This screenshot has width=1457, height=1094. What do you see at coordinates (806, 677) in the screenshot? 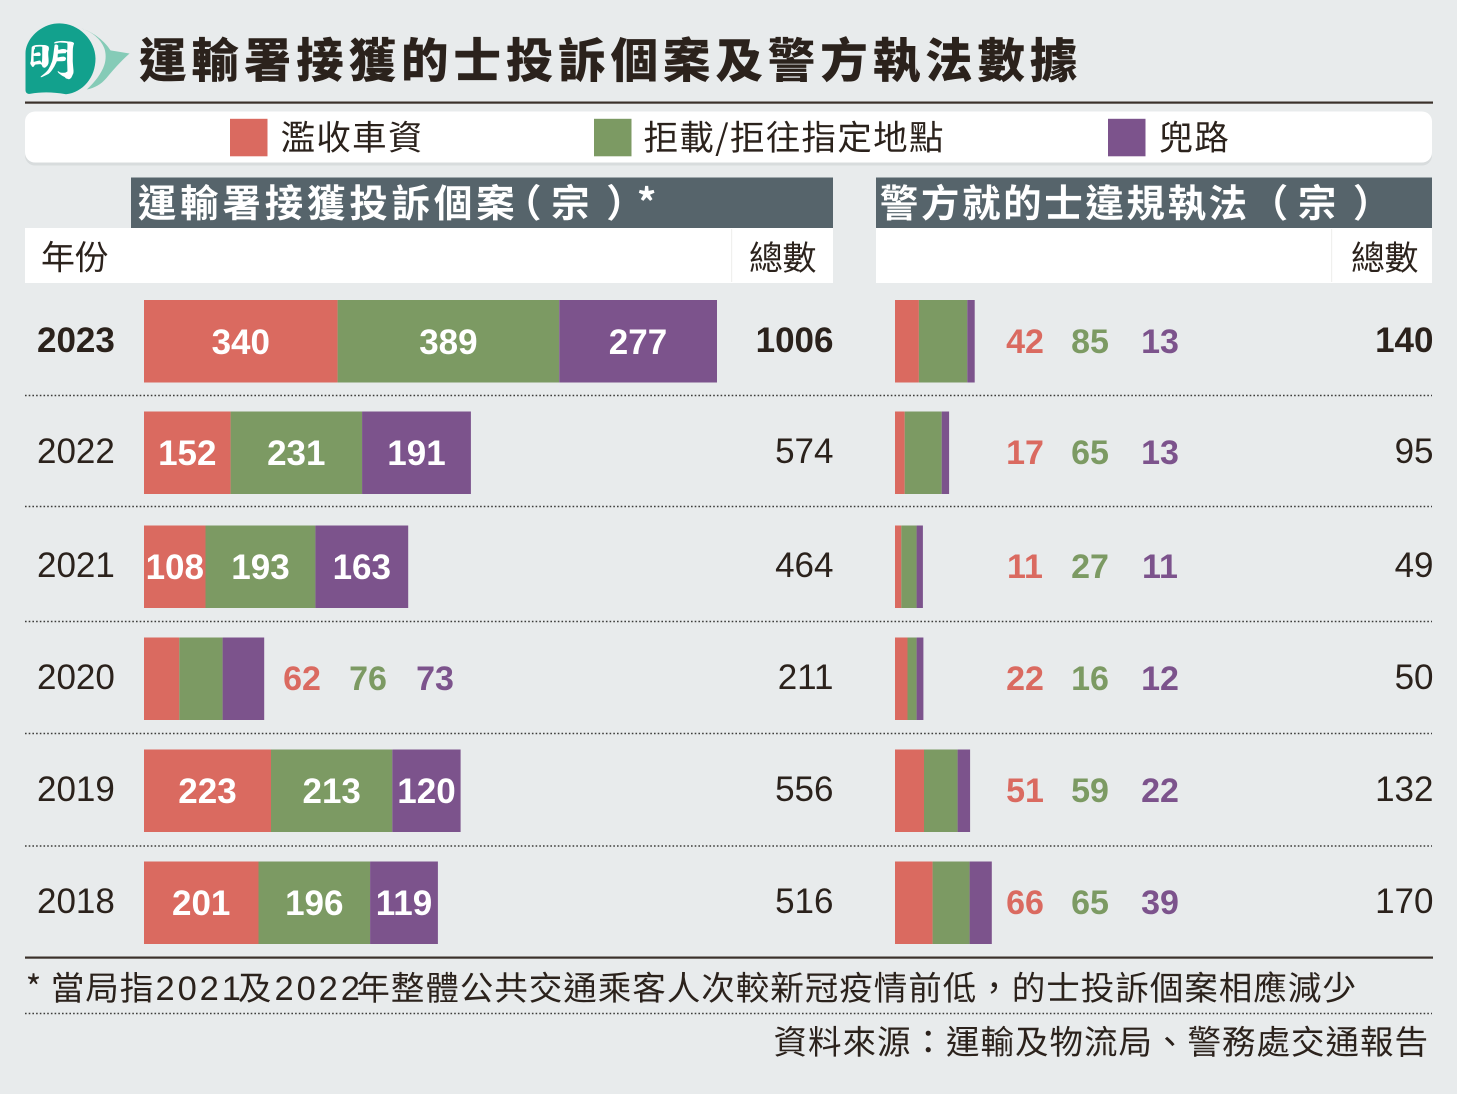
I see `svg-text: 211` at bounding box center [806, 677].